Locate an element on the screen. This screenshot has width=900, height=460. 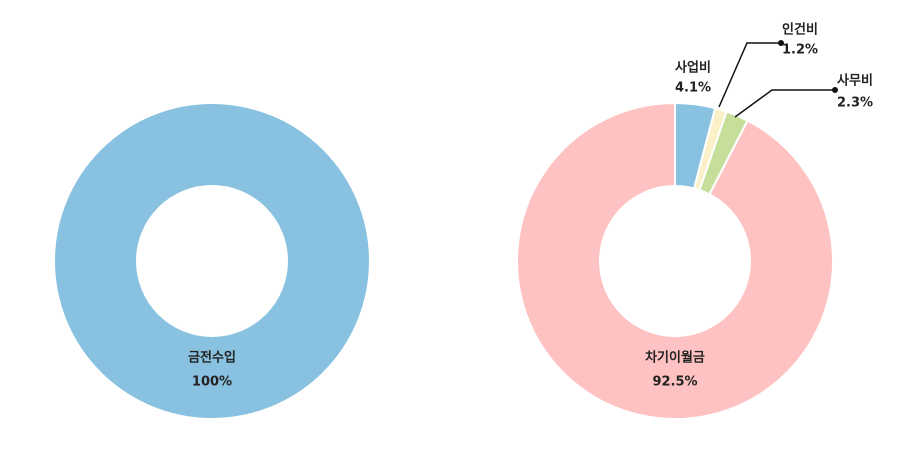
slice-label: 차기이월금 is located at coordinates (675, 358).